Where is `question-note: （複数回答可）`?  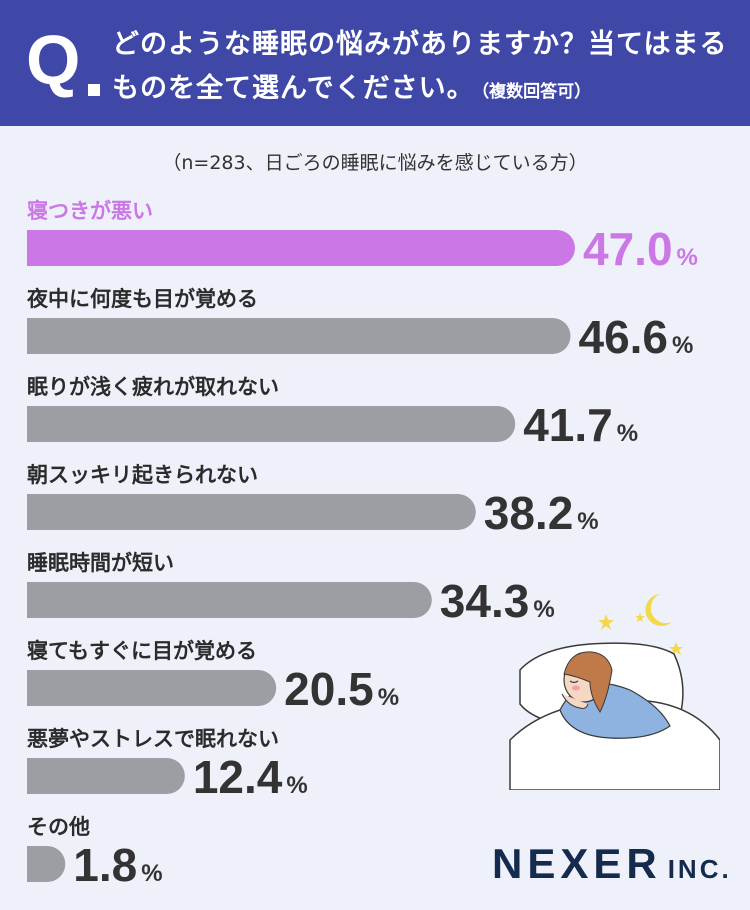
question-note: （複数回答可） is located at coordinates (536, 92).